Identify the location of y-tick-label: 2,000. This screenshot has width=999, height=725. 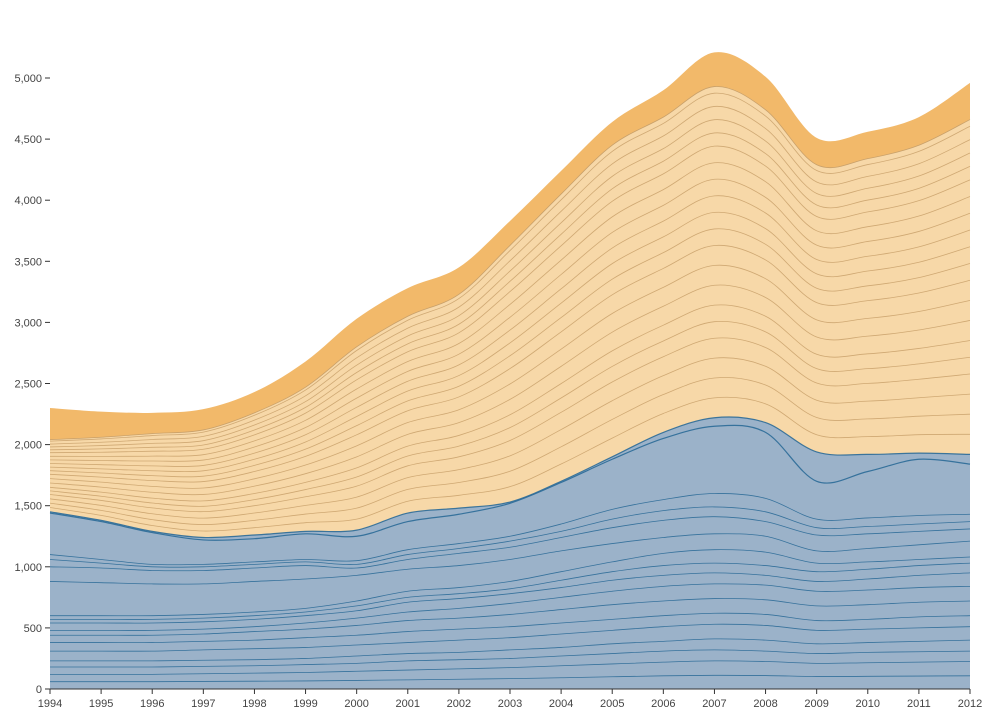
(28, 446).